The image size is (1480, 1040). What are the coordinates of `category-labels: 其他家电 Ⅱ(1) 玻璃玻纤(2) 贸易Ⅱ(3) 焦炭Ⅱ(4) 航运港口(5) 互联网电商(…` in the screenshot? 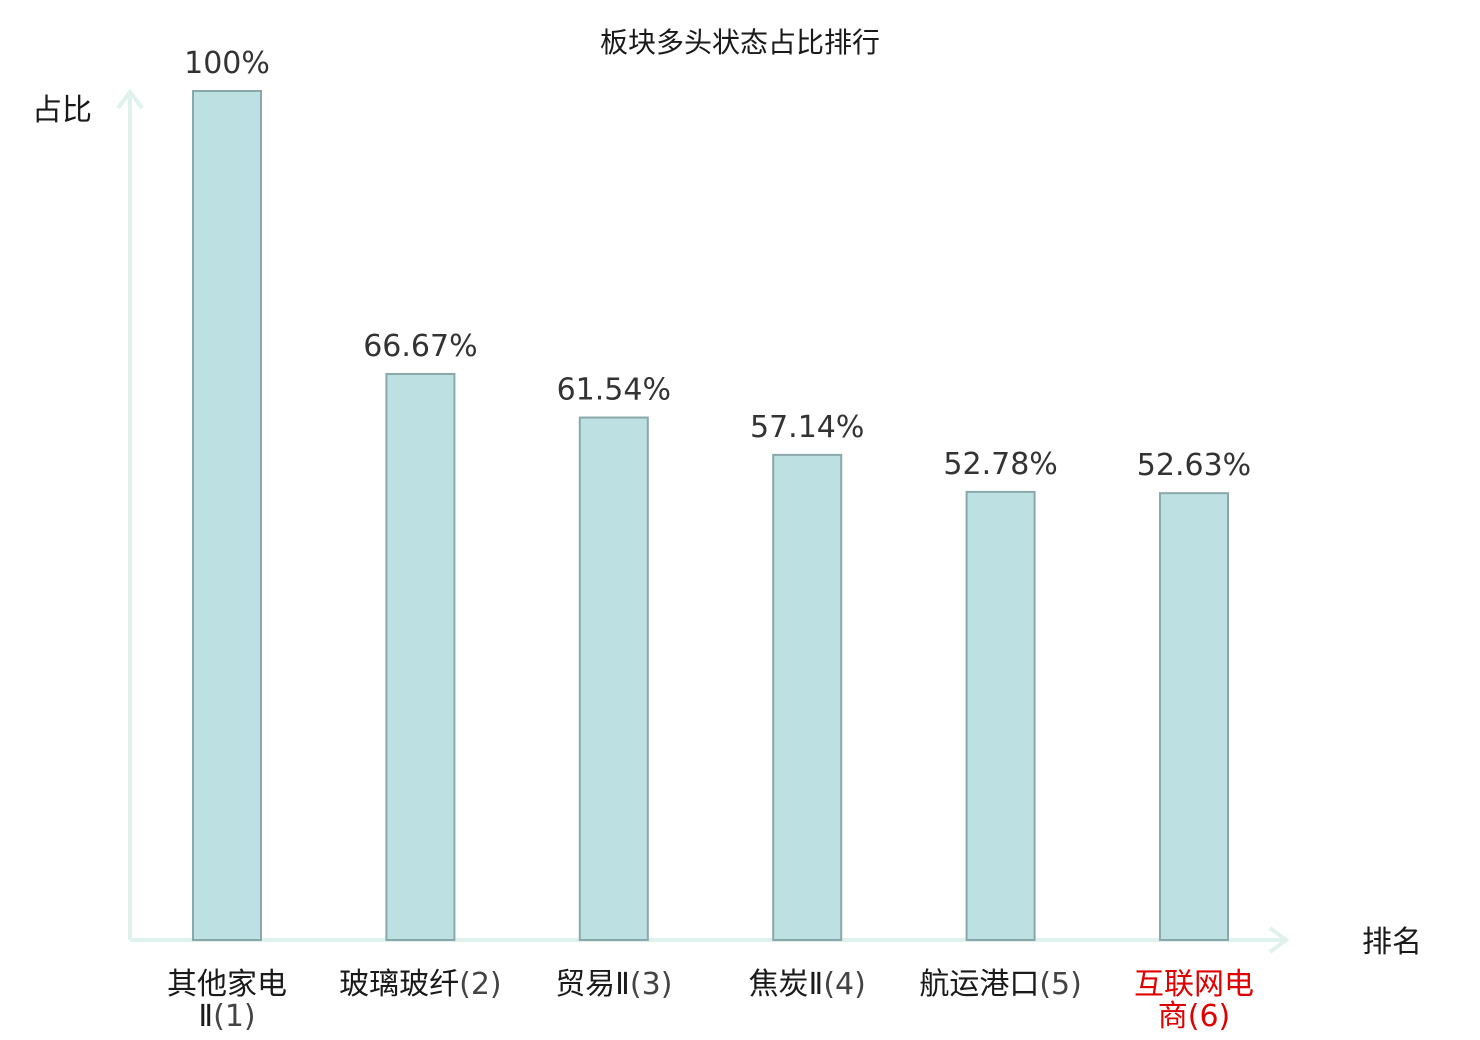 It's located at (710, 1000).